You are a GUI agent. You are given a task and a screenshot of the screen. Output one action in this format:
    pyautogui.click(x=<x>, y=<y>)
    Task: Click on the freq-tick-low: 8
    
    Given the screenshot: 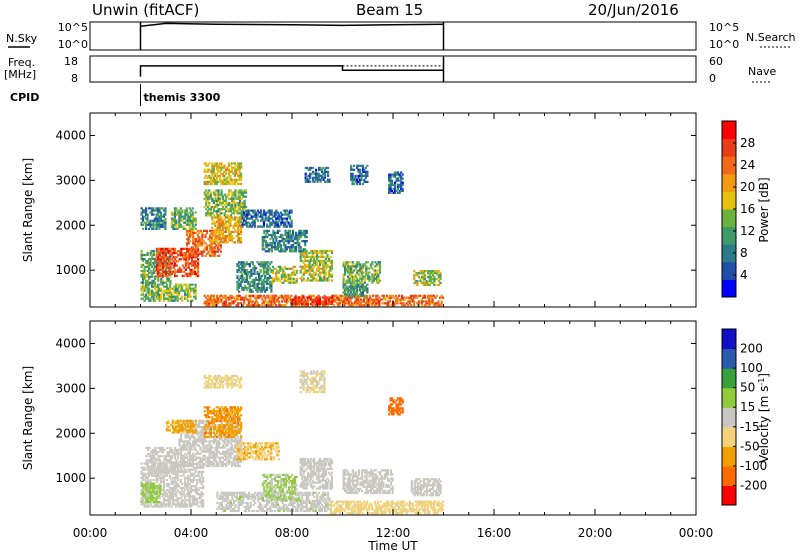 What is the action you would take?
    pyautogui.click(x=74, y=78)
    